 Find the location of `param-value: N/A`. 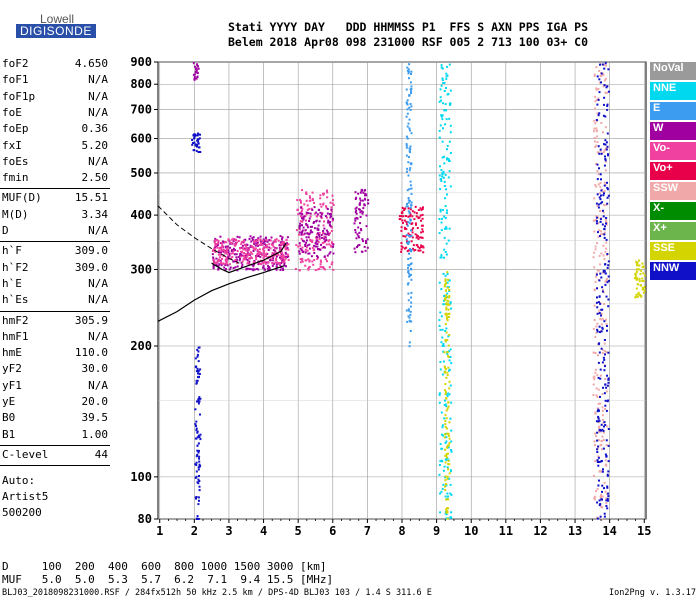

param-value: N/A is located at coordinates (98, 230).